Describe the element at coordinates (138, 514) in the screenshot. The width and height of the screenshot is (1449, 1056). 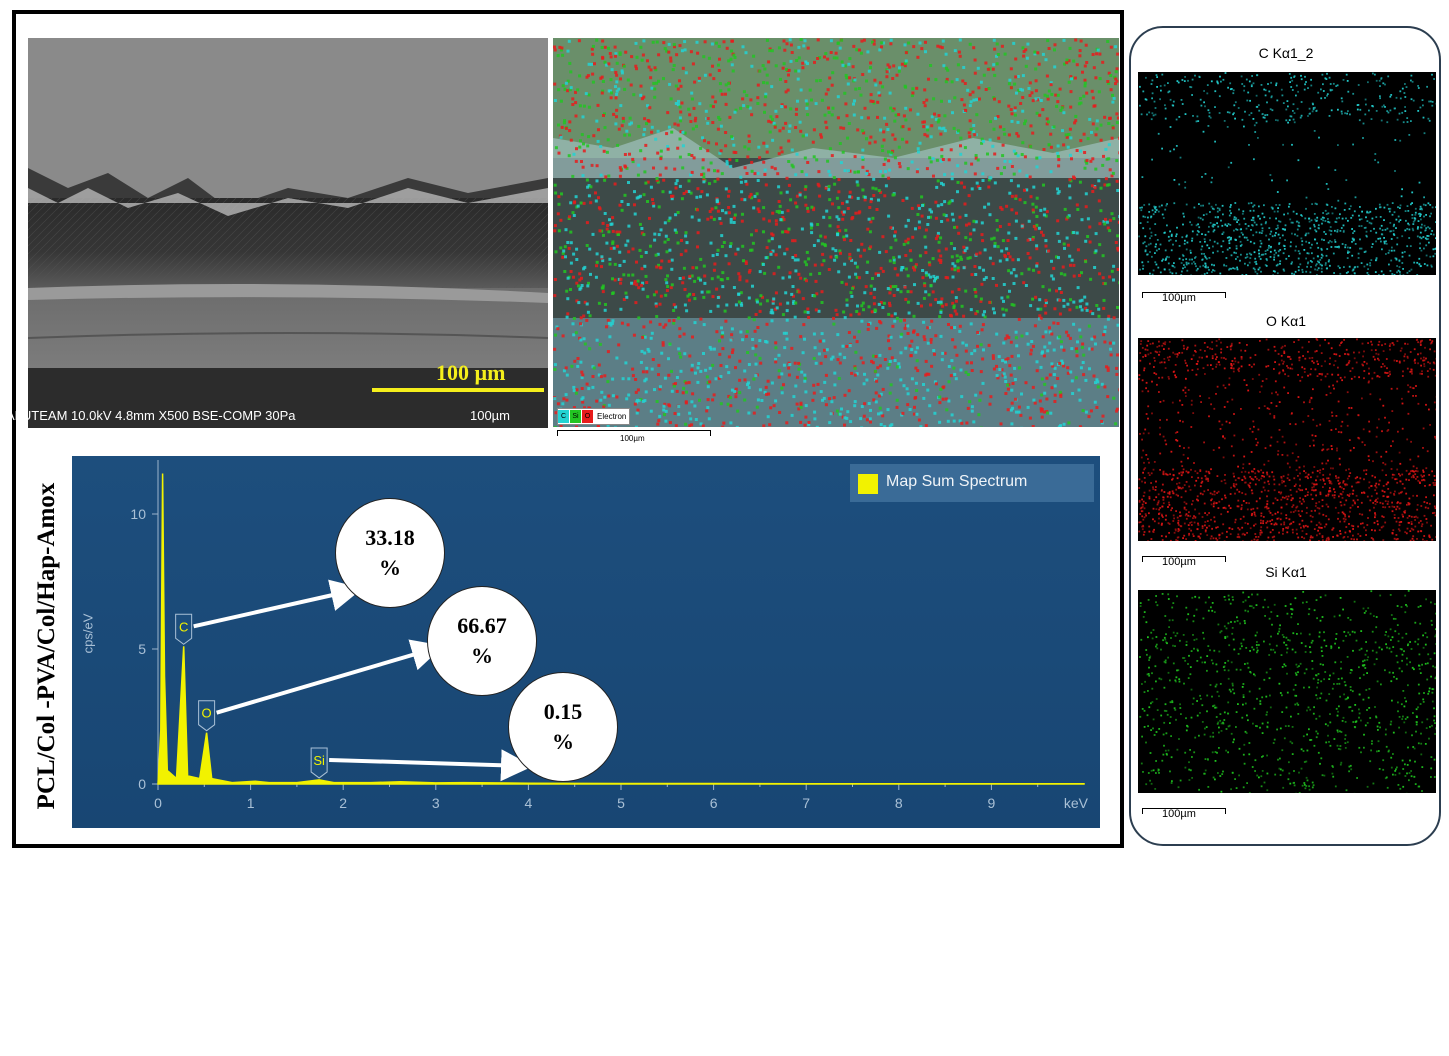
I see `y-tick-label: 10` at that location.